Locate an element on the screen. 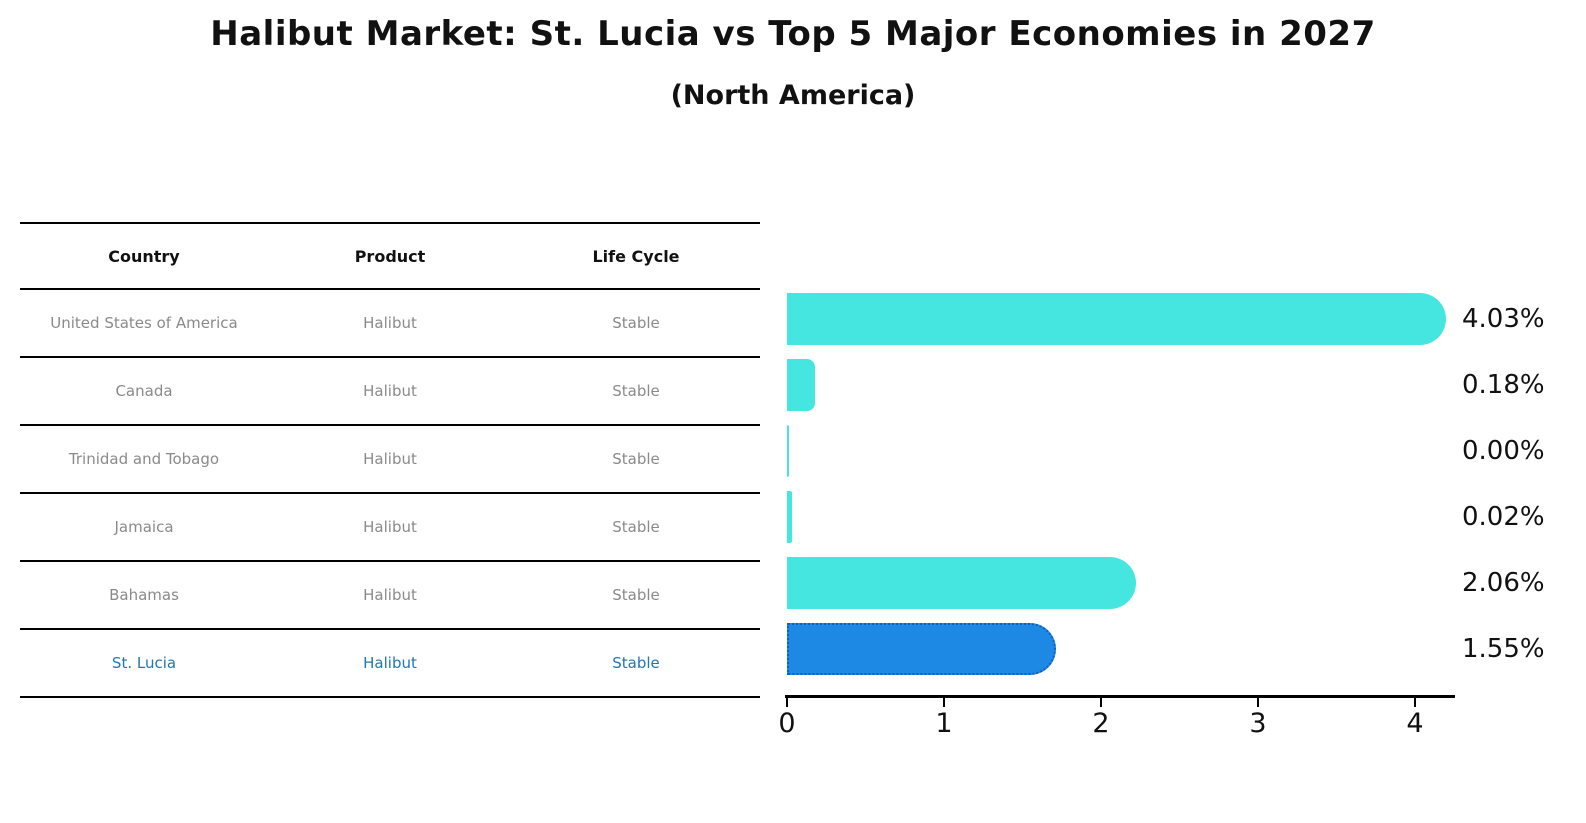  bar-st-lucia-highlight is located at coordinates (921, 649).